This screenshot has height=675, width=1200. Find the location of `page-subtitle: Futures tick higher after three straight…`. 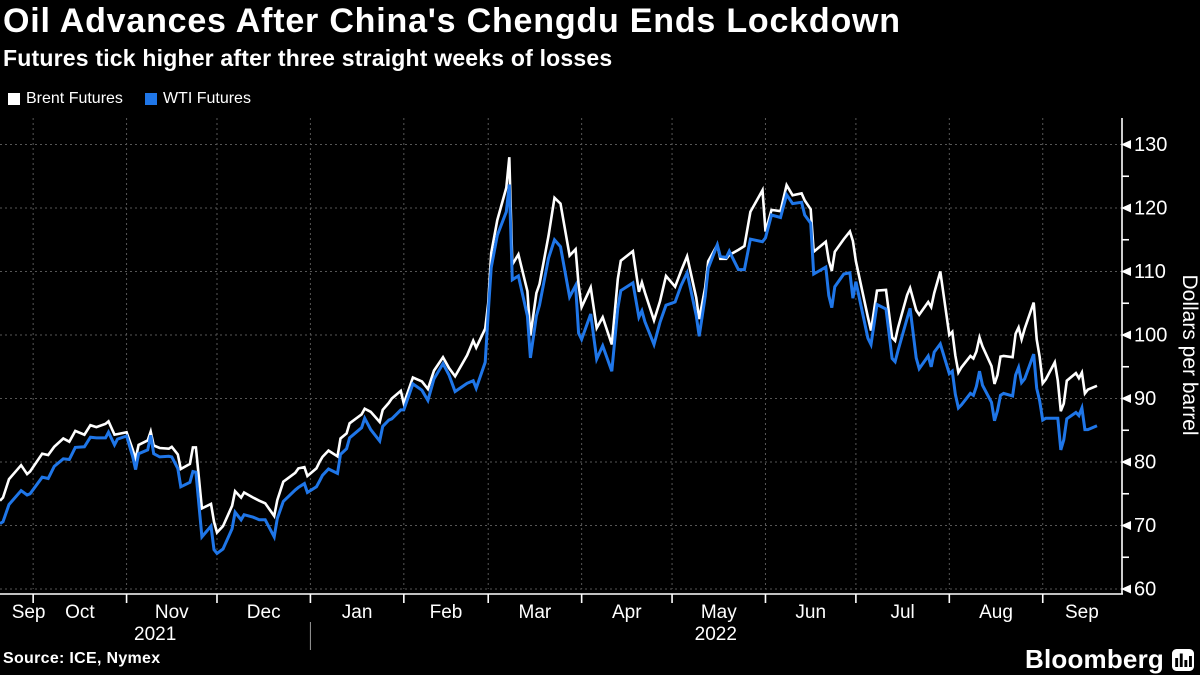

page-subtitle: Futures tick higher after three straight… is located at coordinates (308, 58).